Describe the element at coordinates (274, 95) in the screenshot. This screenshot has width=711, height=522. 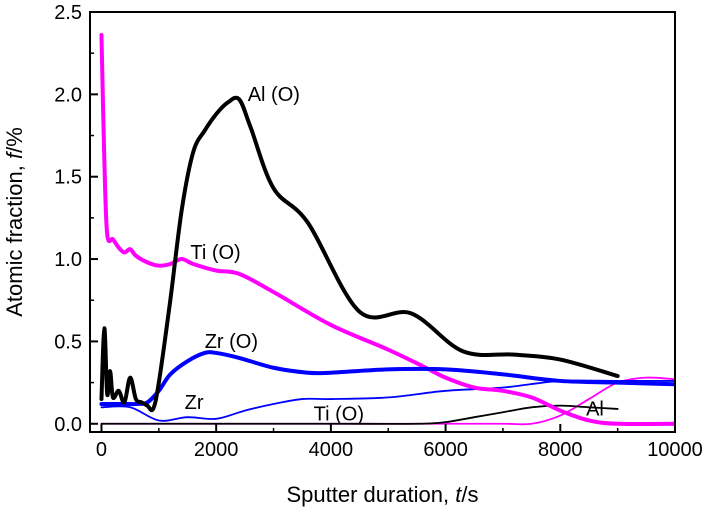
I see `series-annotation: Al (O)` at that location.